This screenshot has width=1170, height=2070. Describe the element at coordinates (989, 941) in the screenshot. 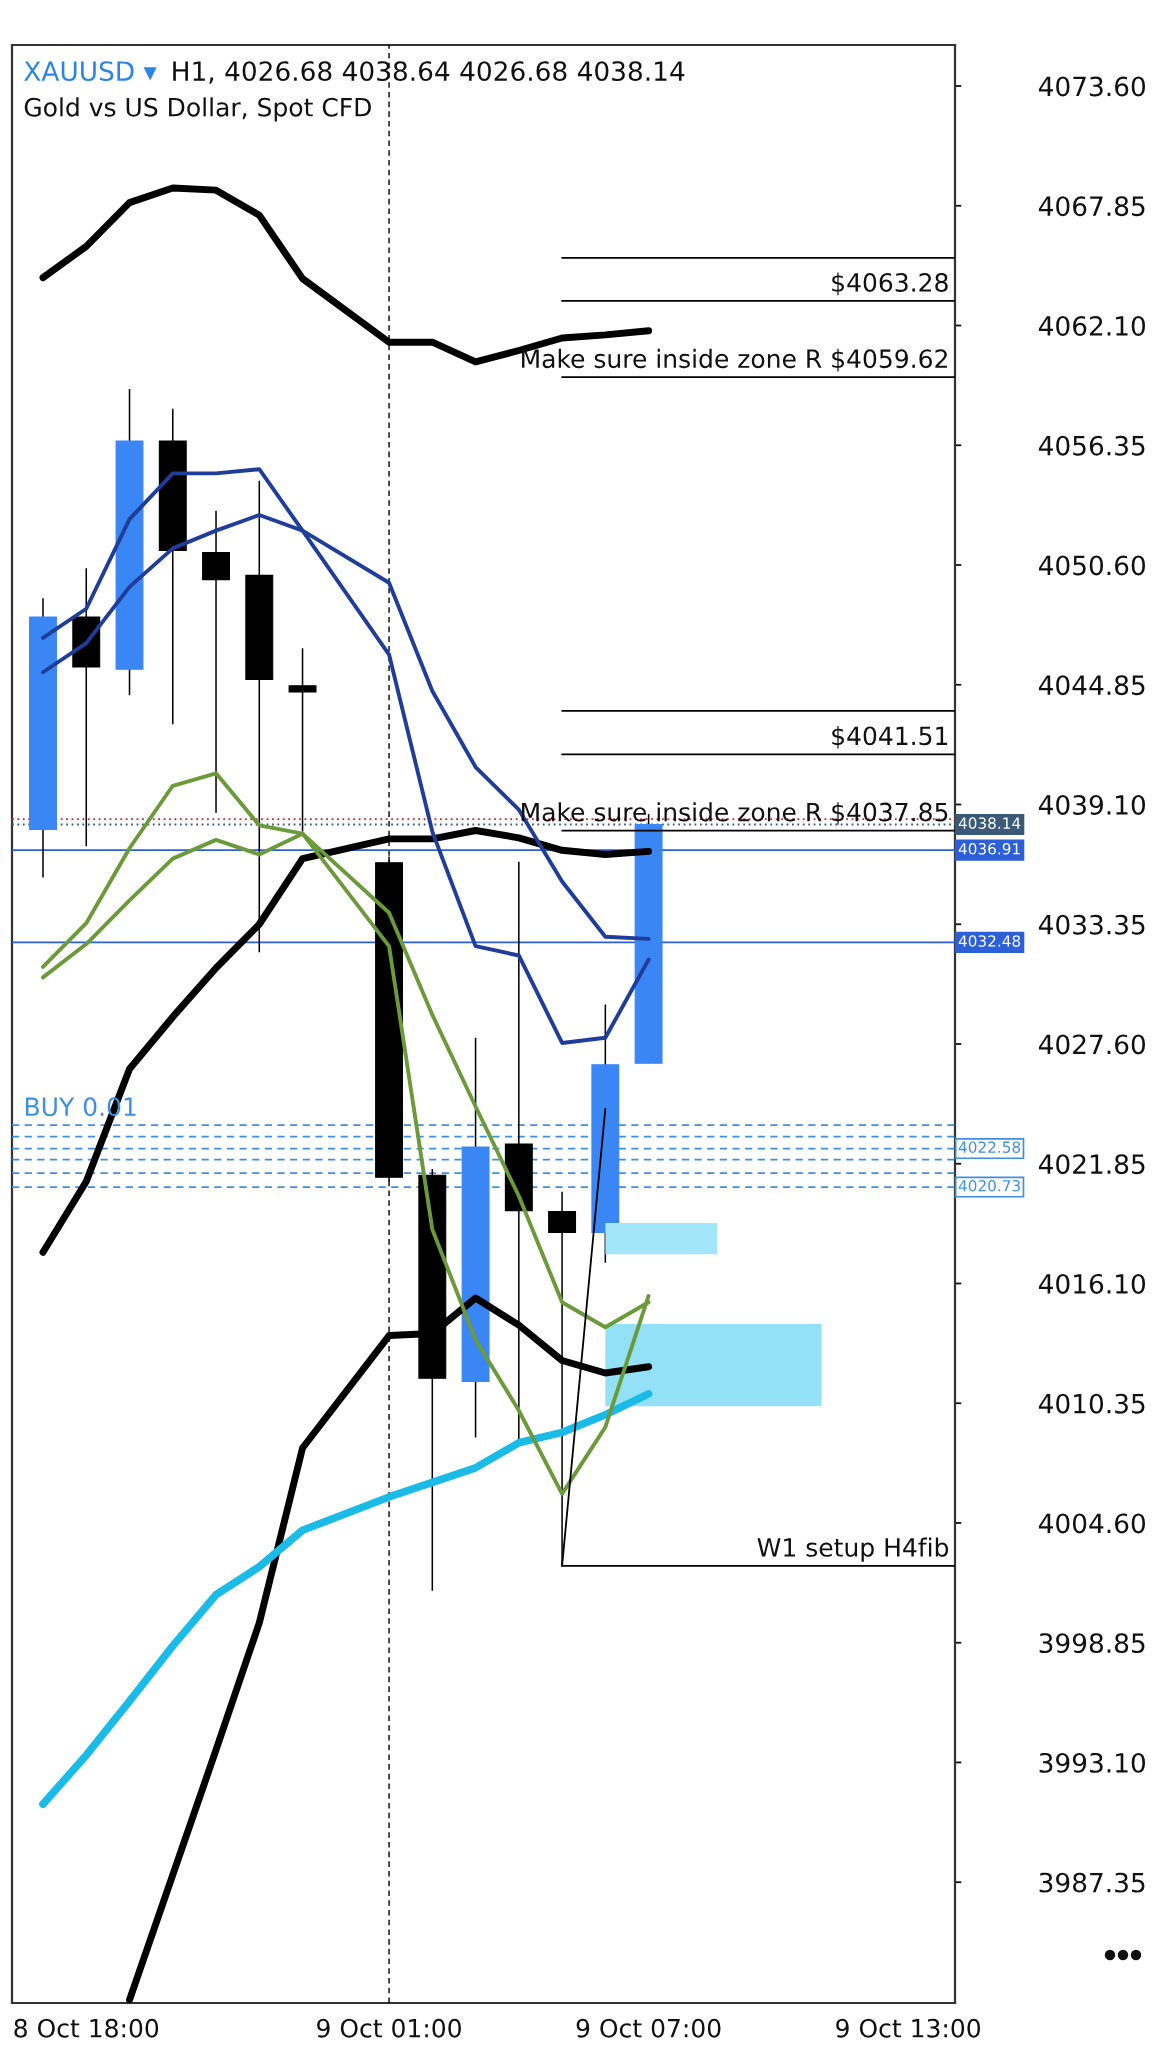

I see `ref-line-label: 4032.48` at that location.